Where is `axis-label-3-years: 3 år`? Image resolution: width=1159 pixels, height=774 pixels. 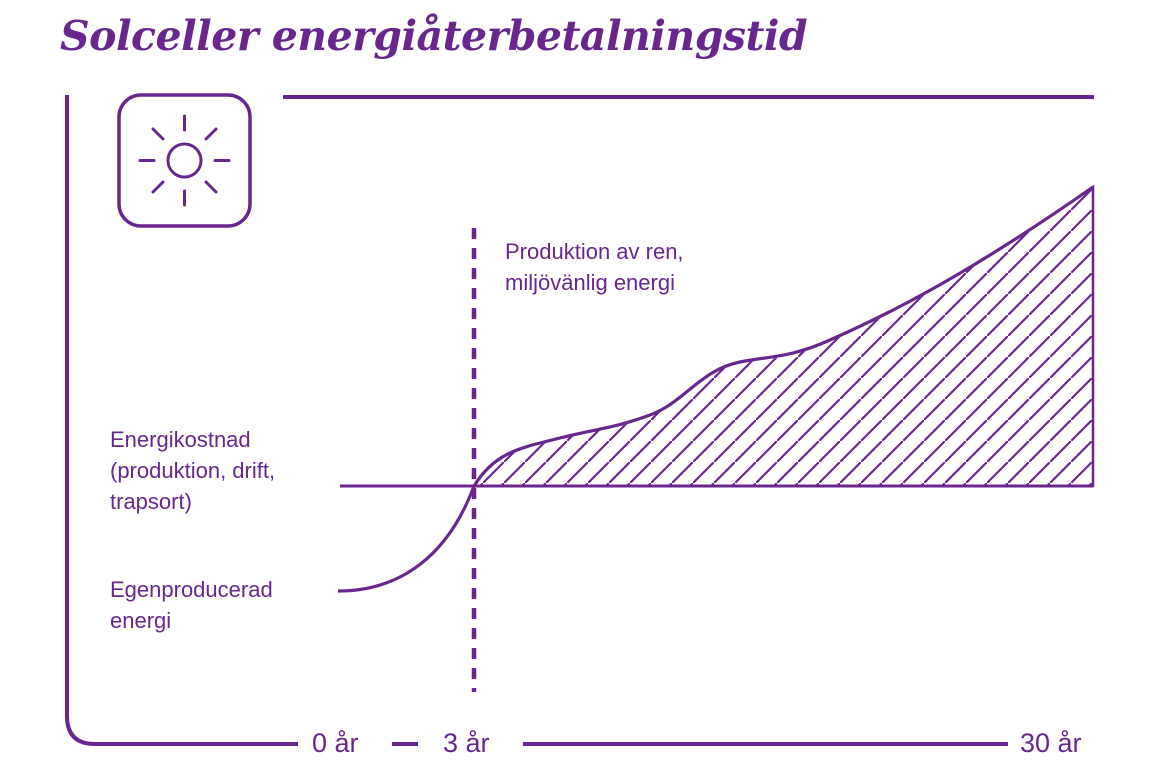 axis-label-3-years: 3 år is located at coordinates (466, 743).